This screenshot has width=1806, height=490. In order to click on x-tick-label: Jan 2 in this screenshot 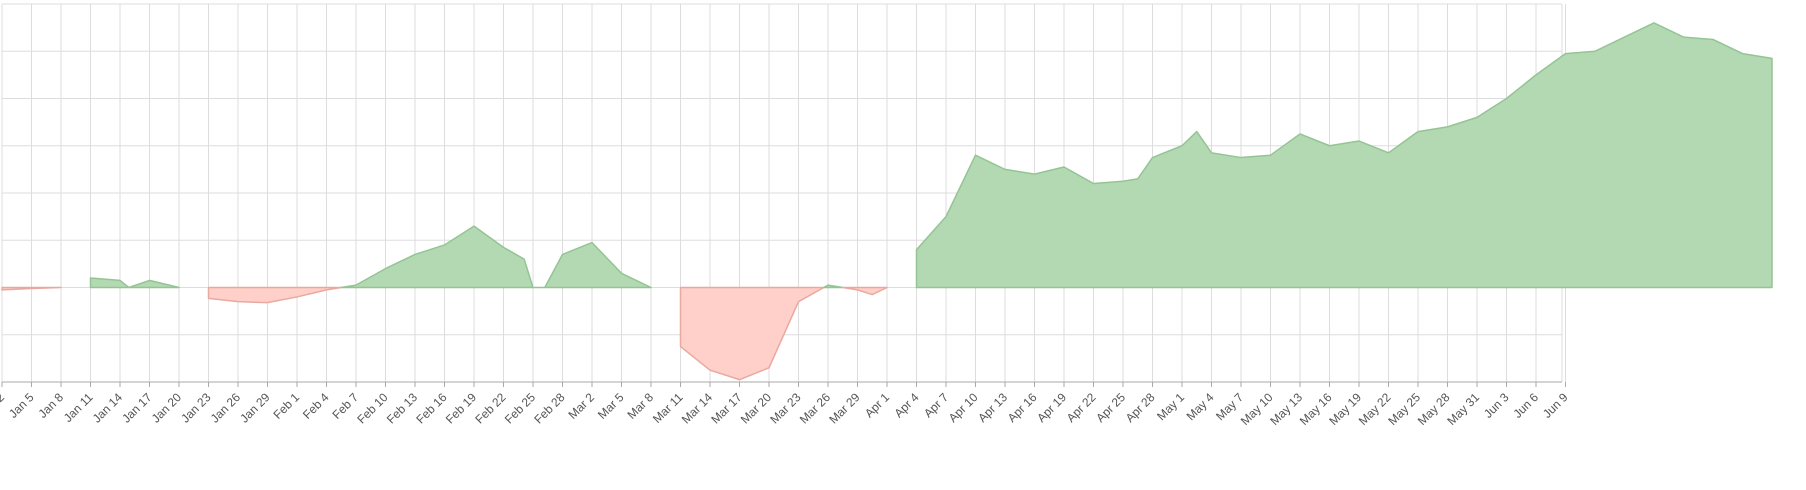, I will do `click(3, 405)`.